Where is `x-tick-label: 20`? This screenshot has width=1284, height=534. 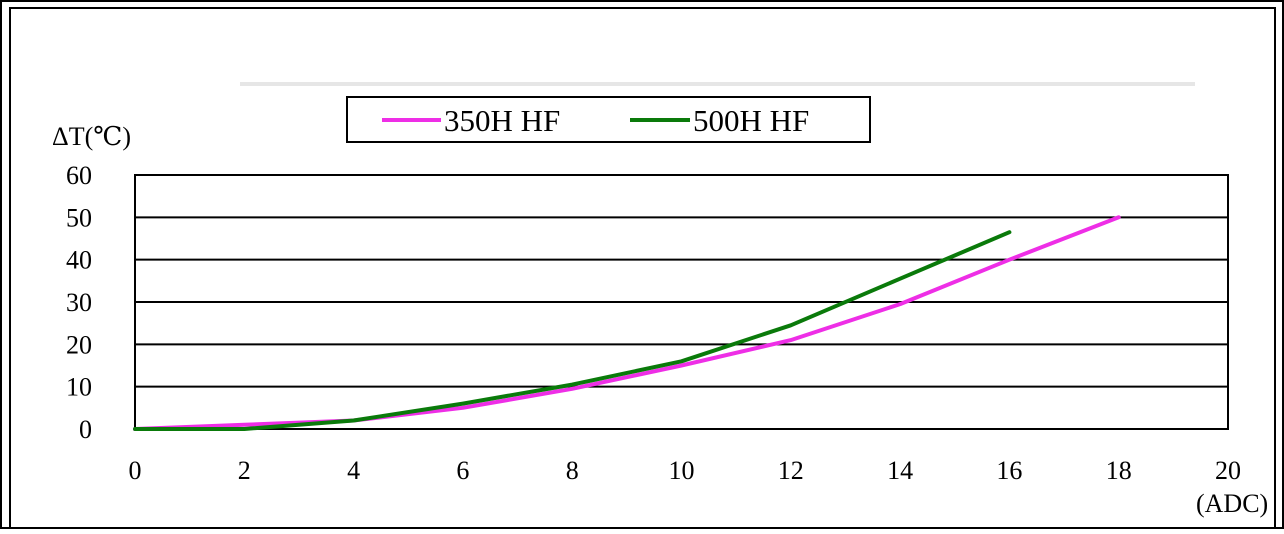 x-tick-label: 20 is located at coordinates (1228, 470).